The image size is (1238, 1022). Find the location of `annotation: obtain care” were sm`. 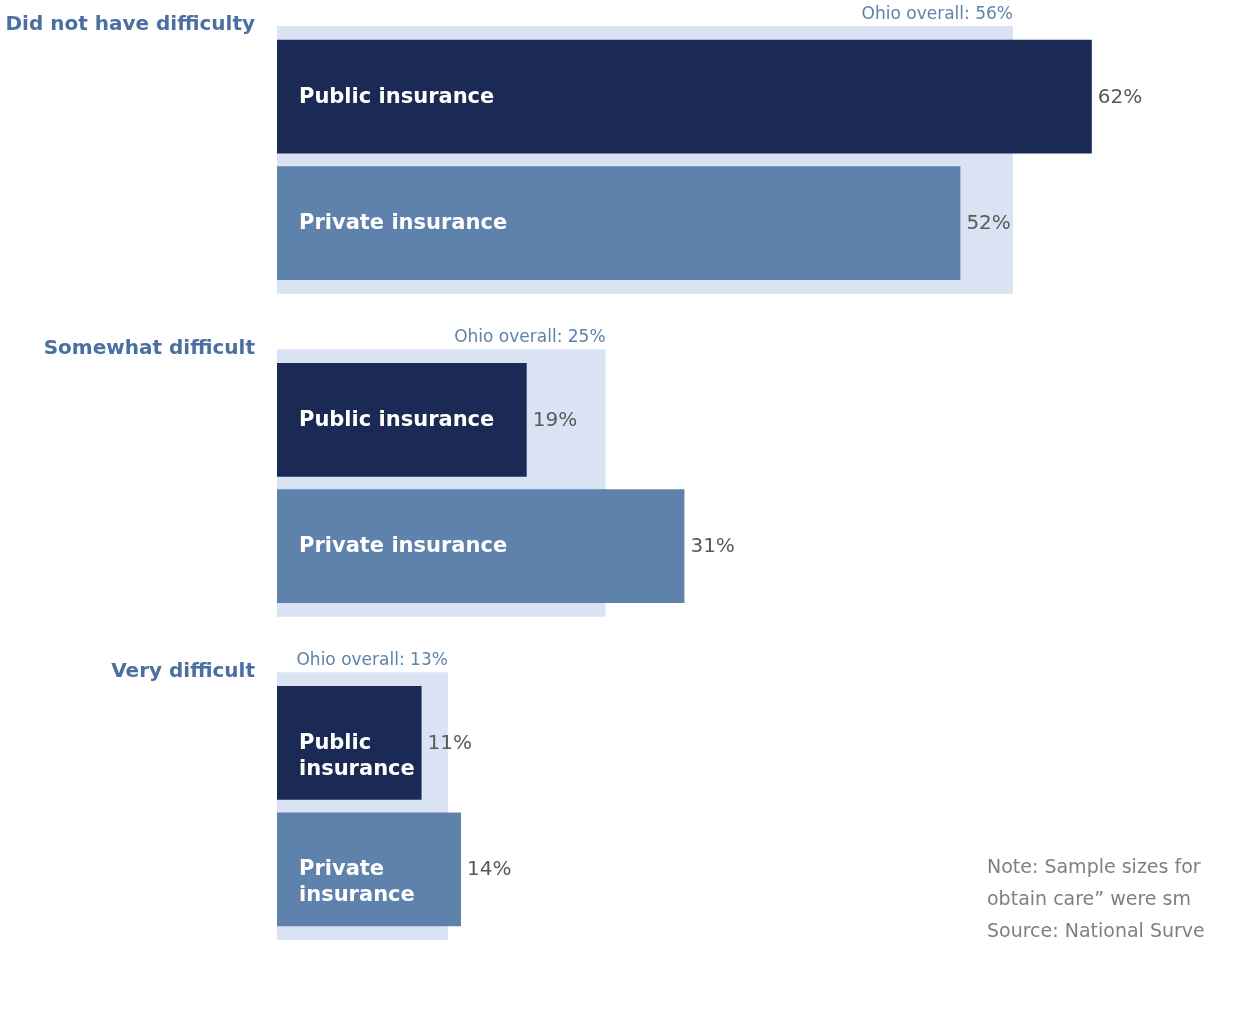

annotation: obtain care” were sm is located at coordinates (1089, 898).